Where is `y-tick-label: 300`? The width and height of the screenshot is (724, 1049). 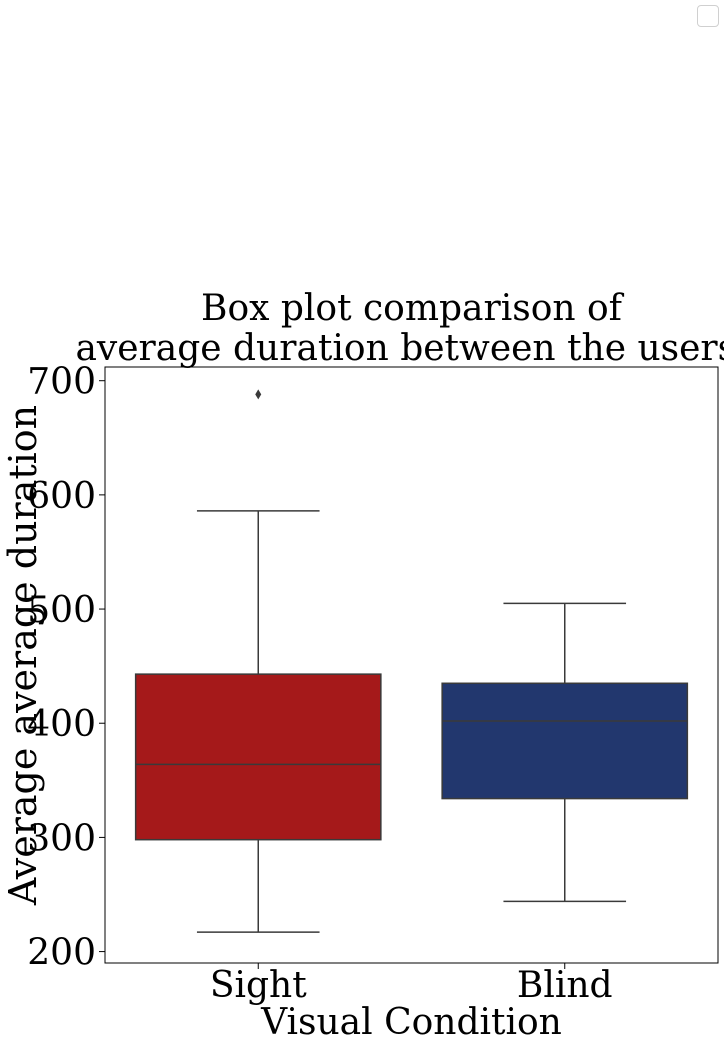 y-tick-label: 300 is located at coordinates (61, 838).